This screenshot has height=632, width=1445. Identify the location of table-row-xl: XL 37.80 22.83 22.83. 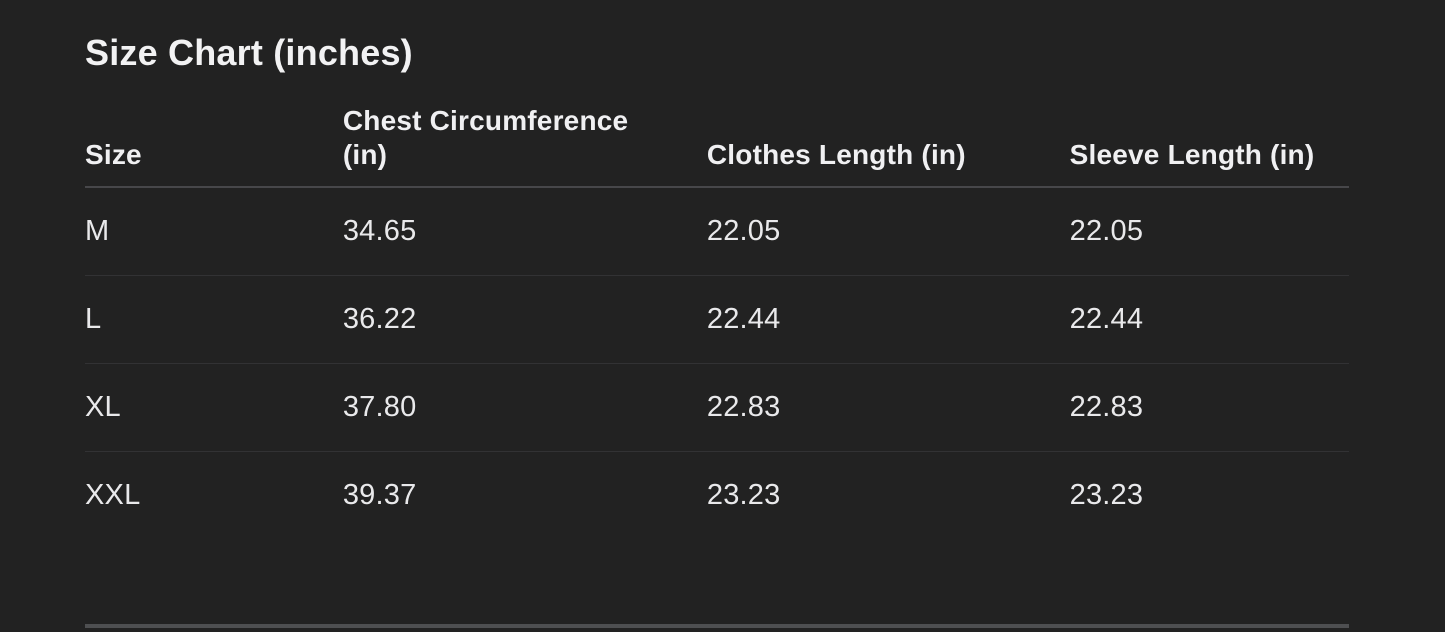
(717, 407).